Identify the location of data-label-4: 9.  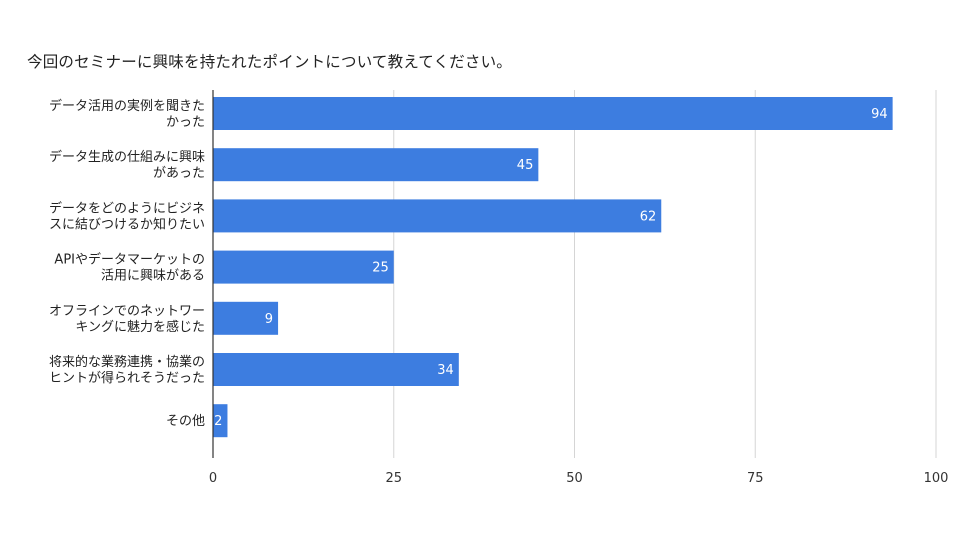
(269, 319).